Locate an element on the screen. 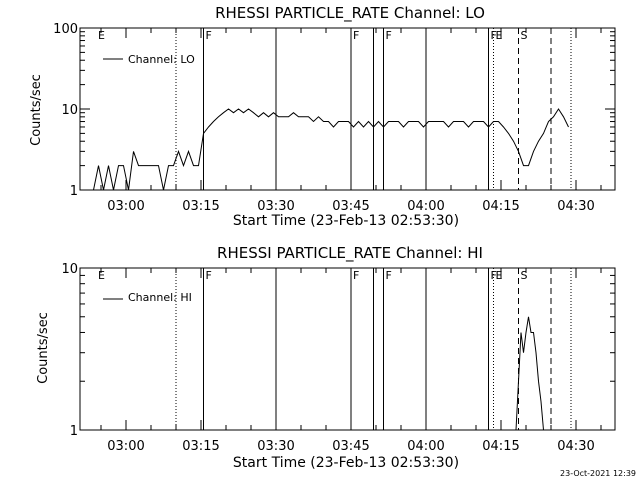 The image size is (640, 480). x-tick-label-lo: 03:00 is located at coordinates (125, 206).